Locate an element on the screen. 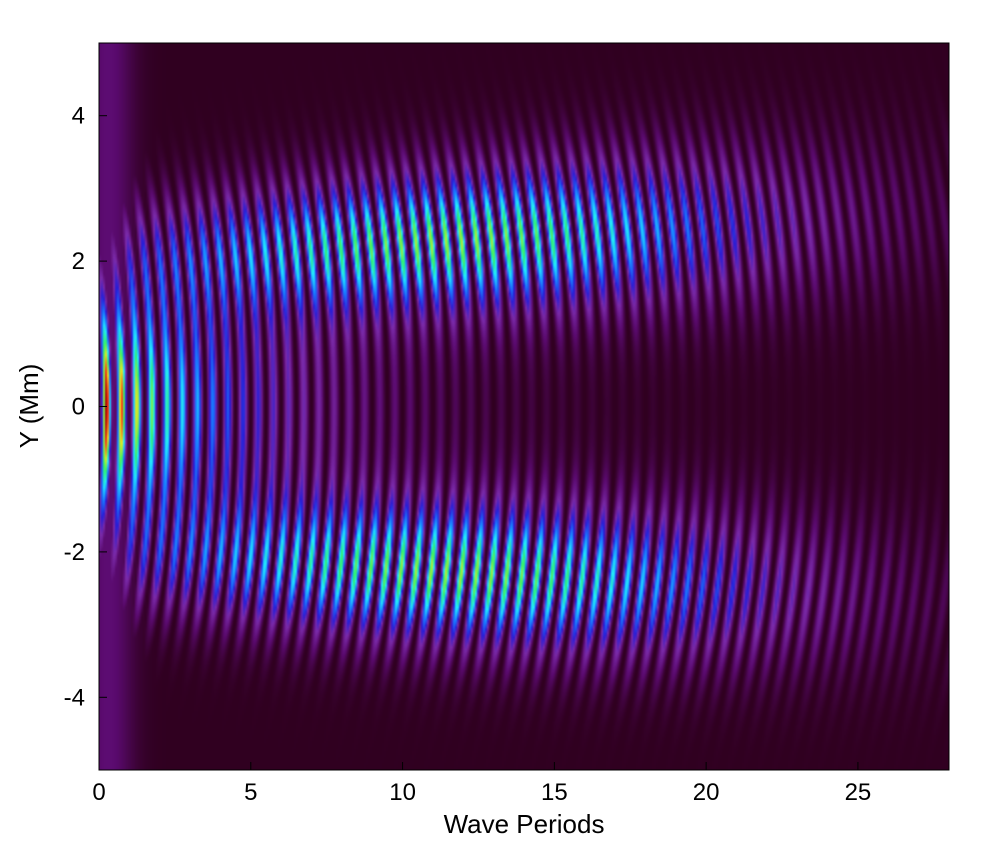 This screenshot has height=857, width=1000. y-tick-label: -4 is located at coordinates (74, 697).